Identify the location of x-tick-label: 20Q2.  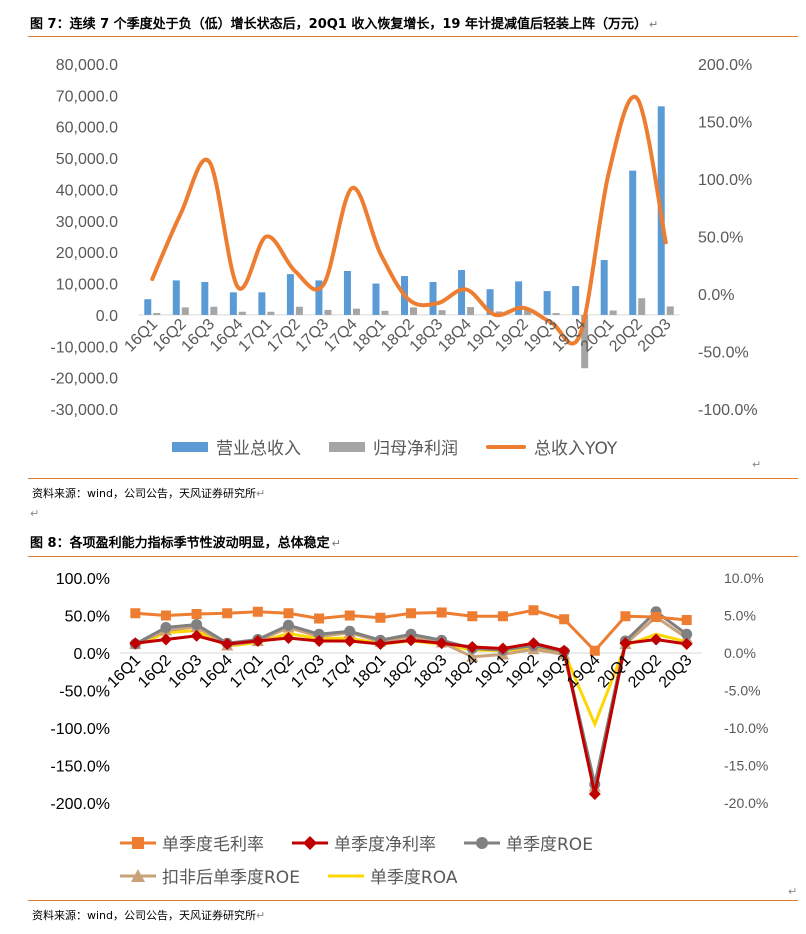
(645, 672).